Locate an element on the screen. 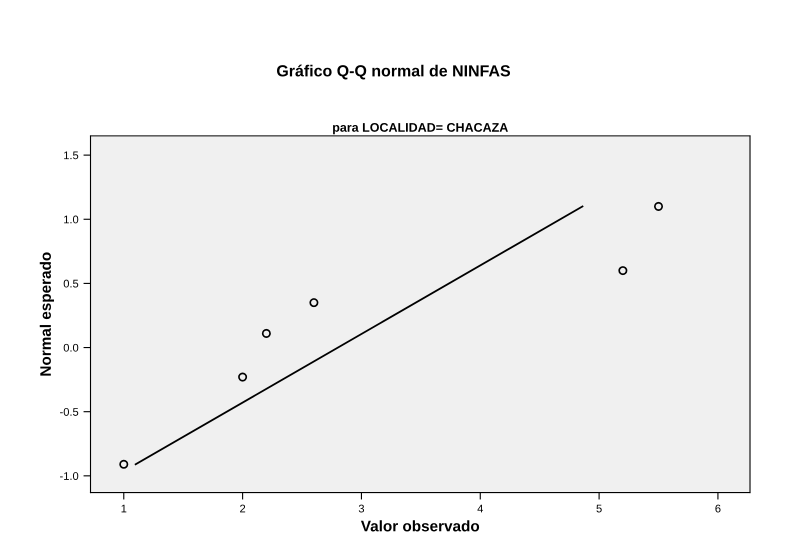  y-axis-title: Normal esperado is located at coordinates (47, 314).